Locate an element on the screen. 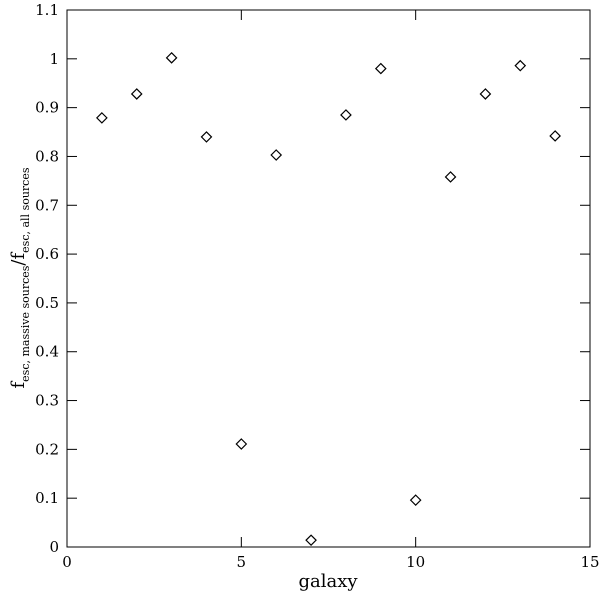  x-tick-label: 15 is located at coordinates (589, 562).